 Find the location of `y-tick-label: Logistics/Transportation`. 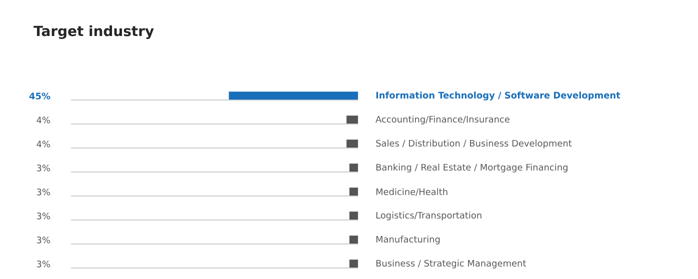

y-tick-label: Logistics/Transportation is located at coordinates (429, 216).